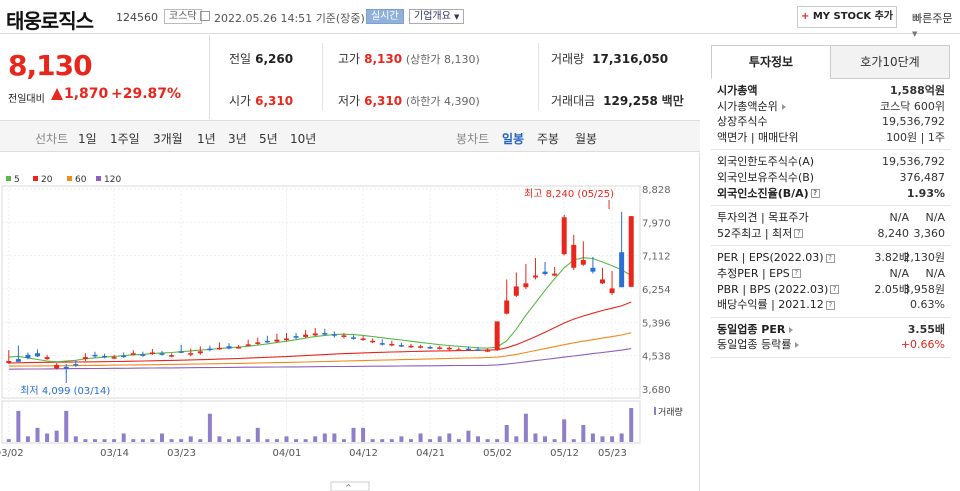  What do you see at coordinates (52, 139) in the screenshot?
I see `tab-line-chart: 선차트` at bounding box center [52, 139].